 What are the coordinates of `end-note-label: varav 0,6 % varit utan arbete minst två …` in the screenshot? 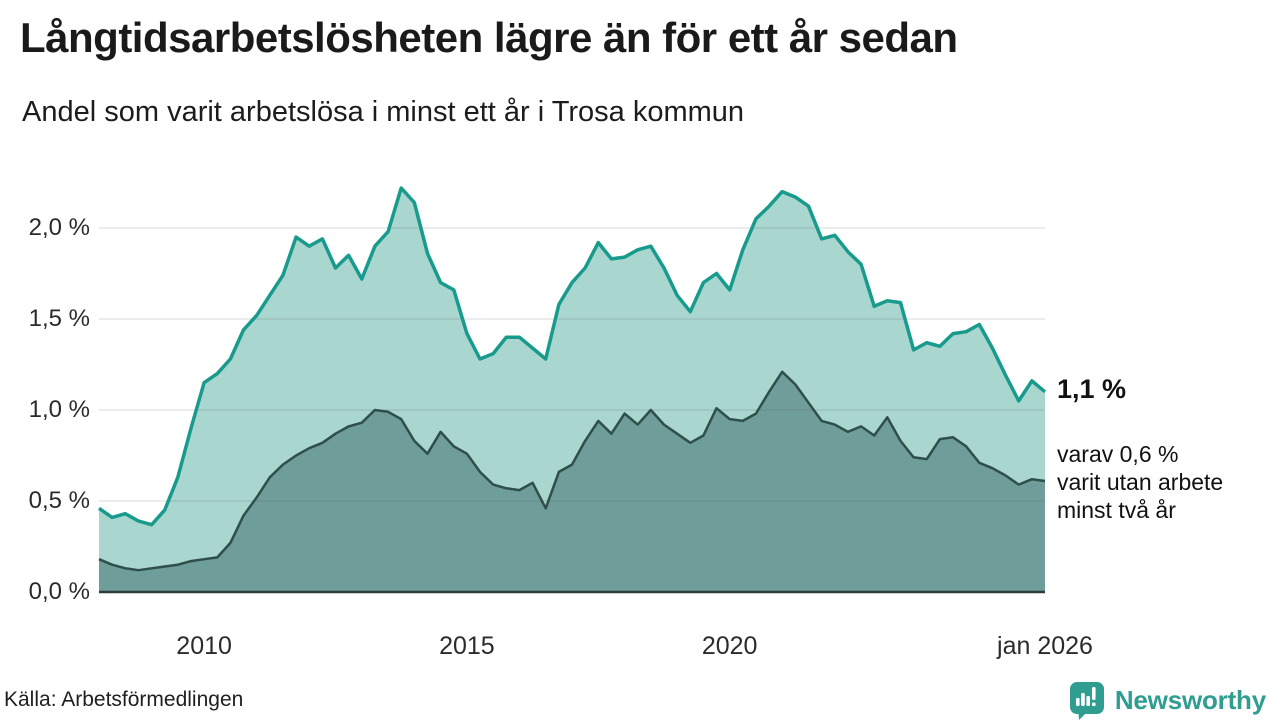 It's located at (1140, 482).